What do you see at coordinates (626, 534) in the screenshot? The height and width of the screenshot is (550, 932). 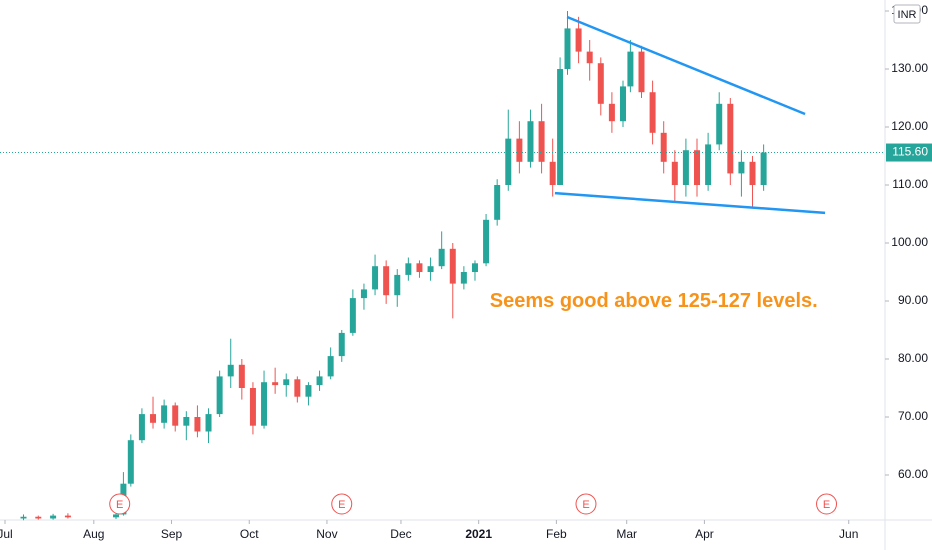 I see `x-tick-label: Mar` at bounding box center [626, 534].